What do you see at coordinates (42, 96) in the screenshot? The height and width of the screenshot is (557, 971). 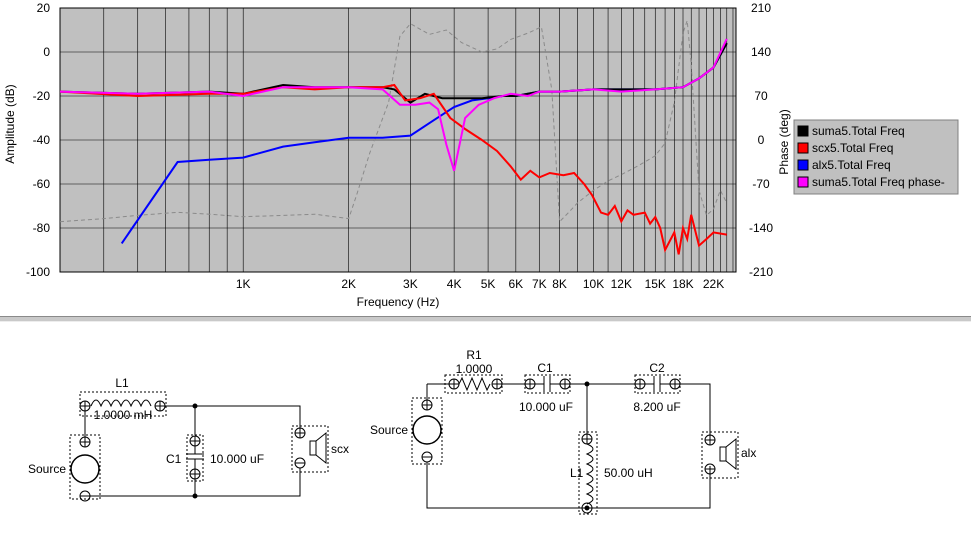 I see `y-tick-label: -20` at bounding box center [42, 96].